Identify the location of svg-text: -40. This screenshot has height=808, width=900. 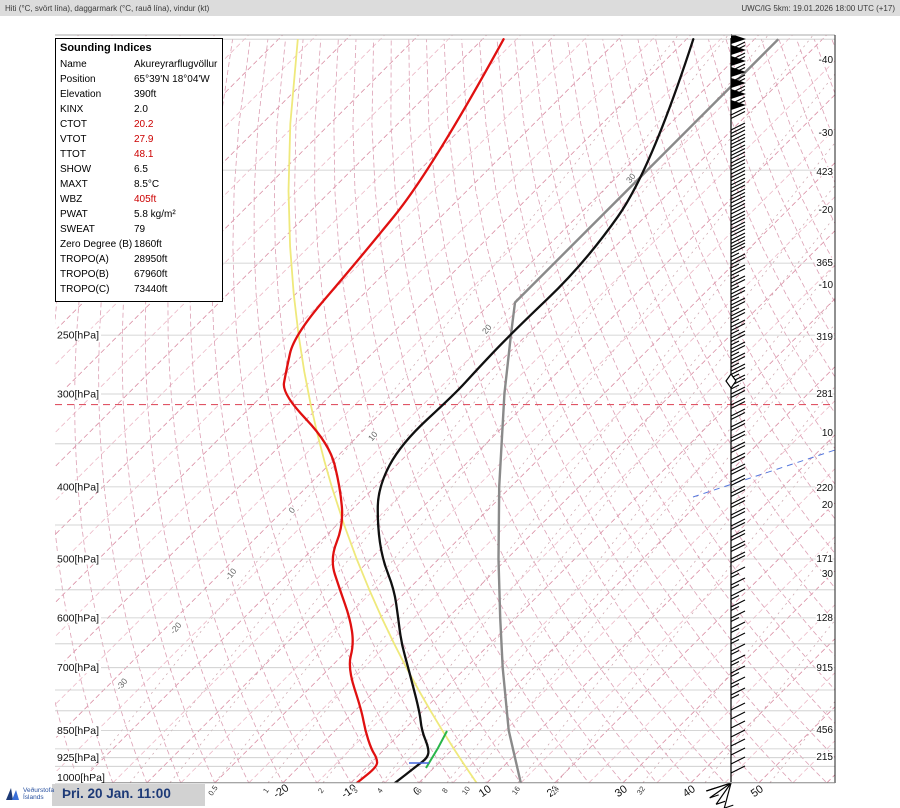
(826, 60).